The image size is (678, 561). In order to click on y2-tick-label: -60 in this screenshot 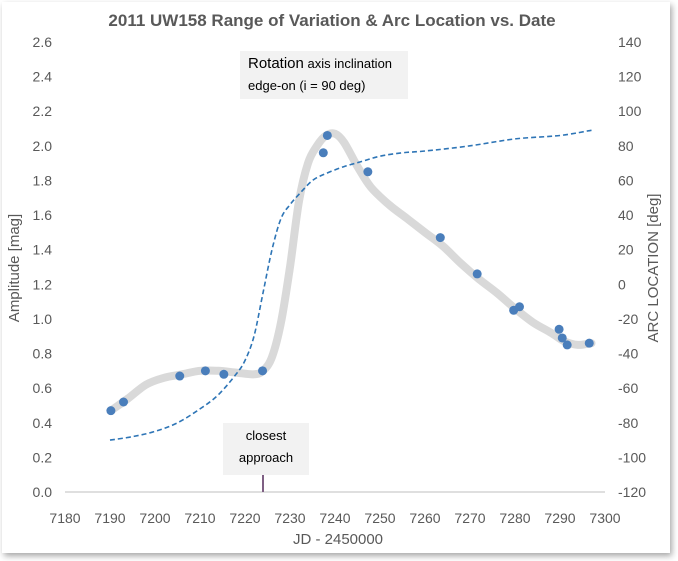, I will do `click(628, 388)`.